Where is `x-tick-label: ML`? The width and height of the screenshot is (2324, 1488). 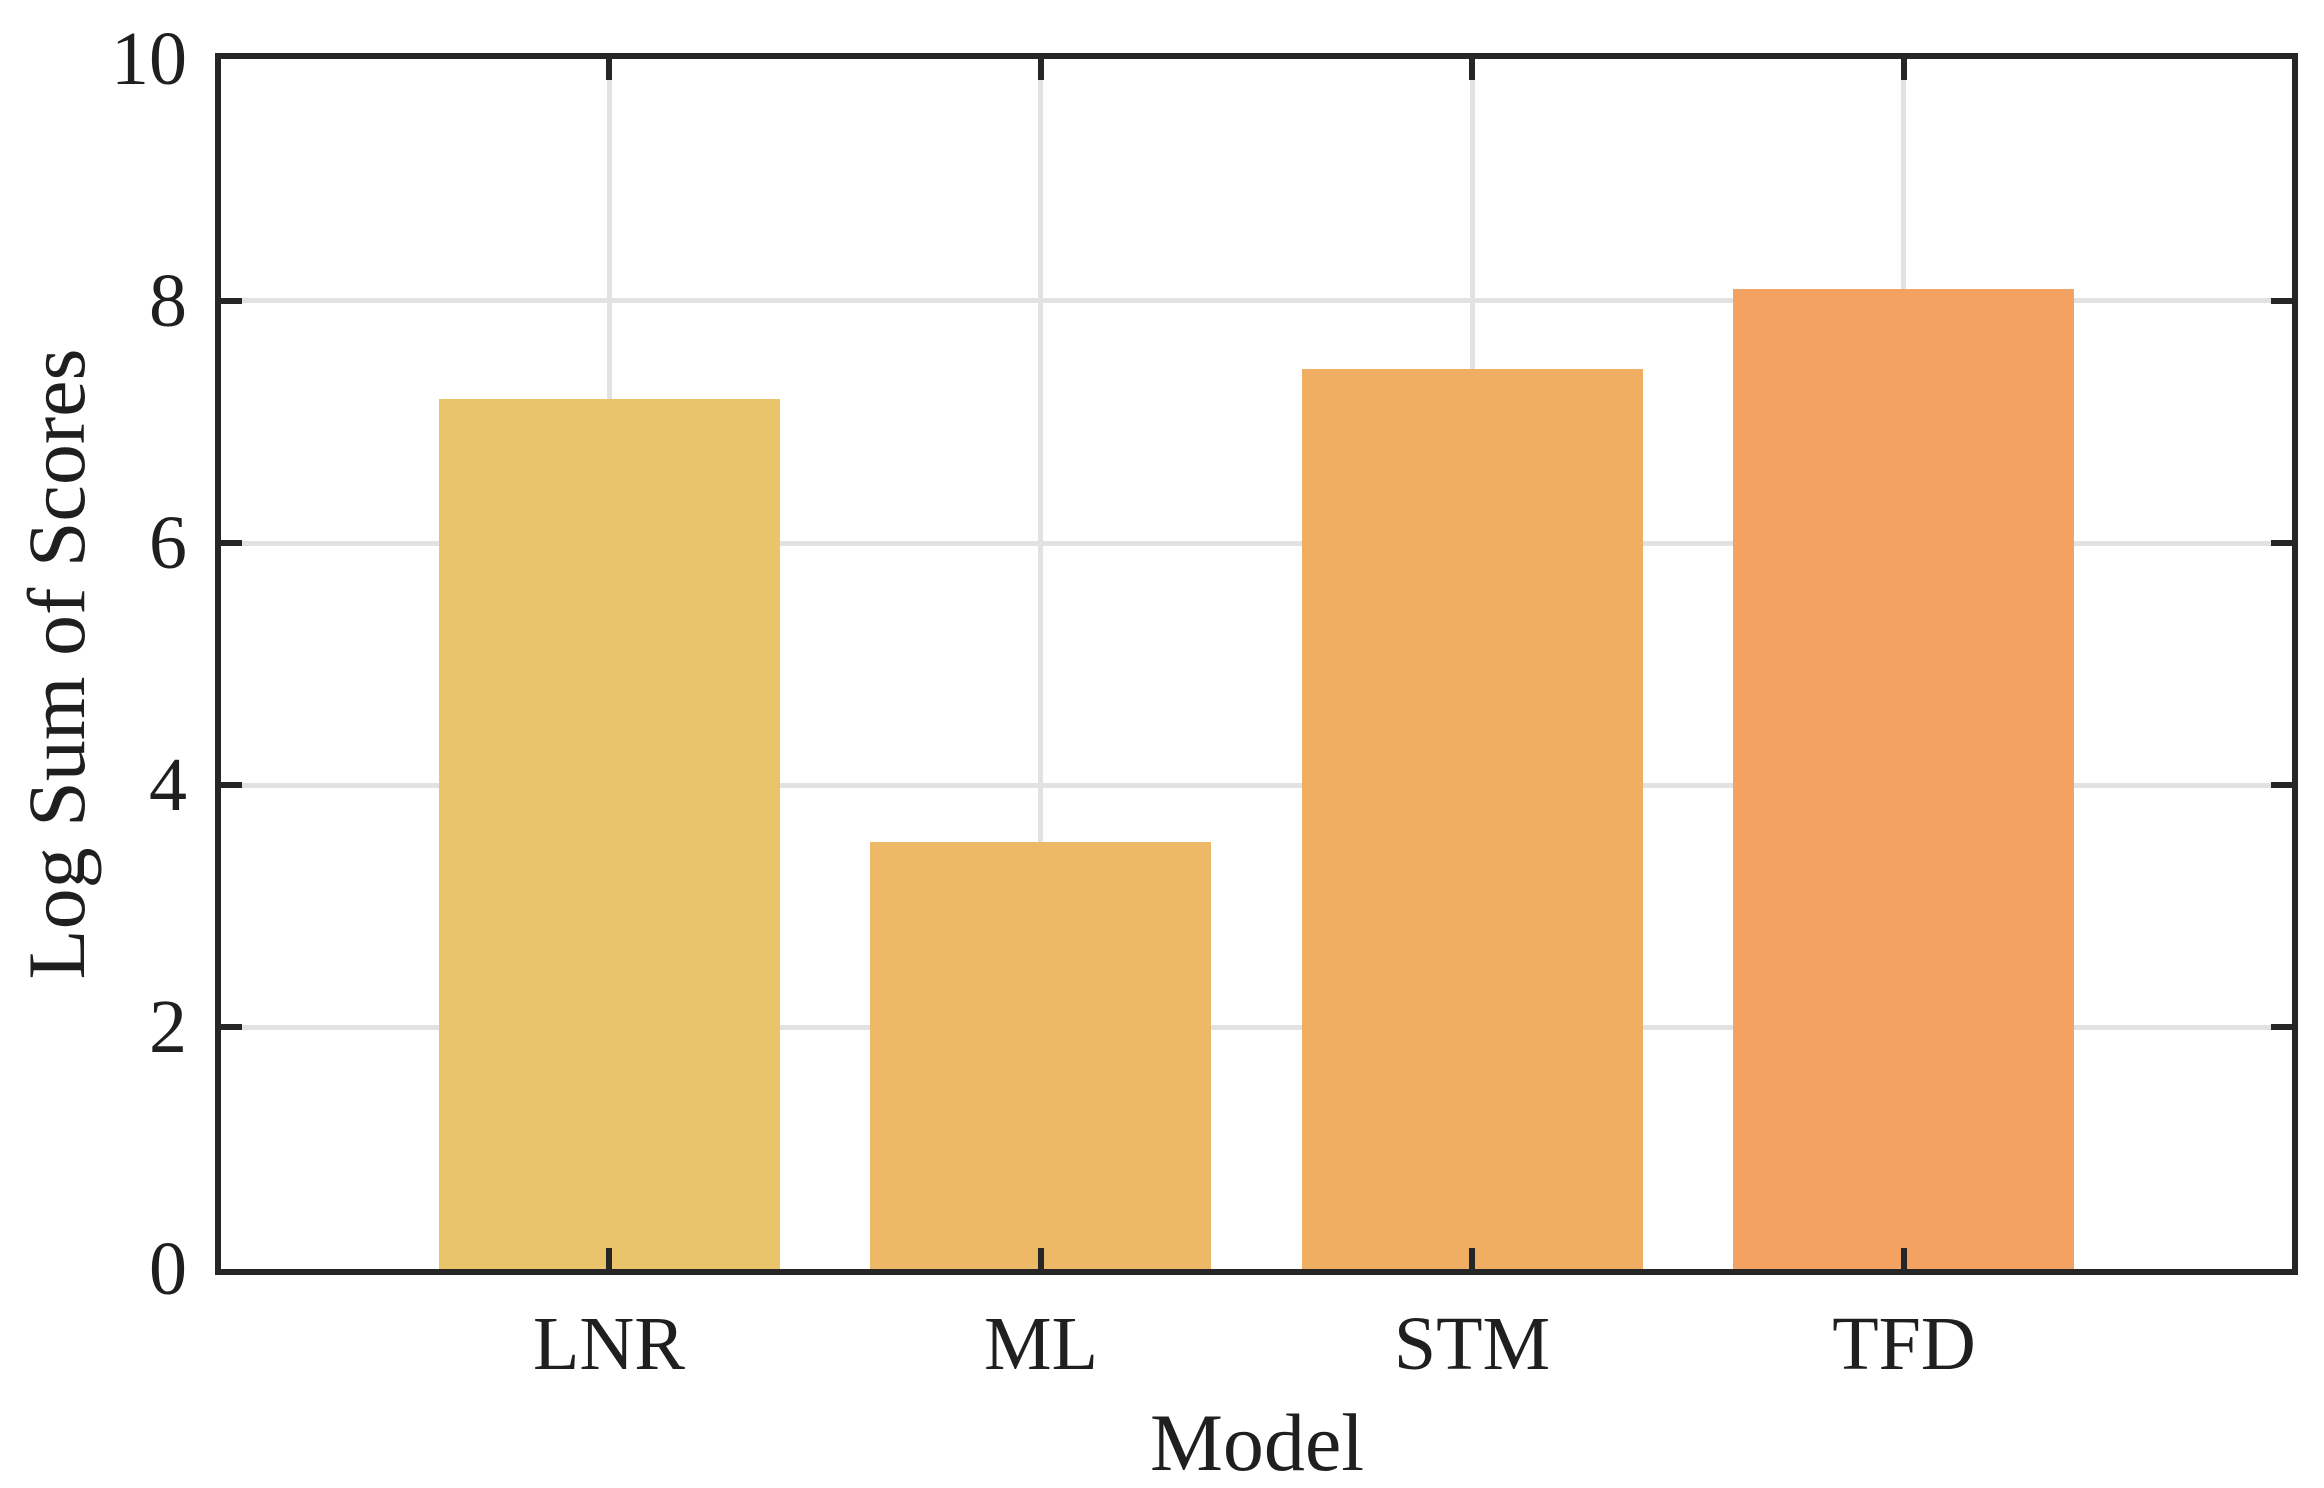 x-tick-label: ML is located at coordinates (1041, 1344).